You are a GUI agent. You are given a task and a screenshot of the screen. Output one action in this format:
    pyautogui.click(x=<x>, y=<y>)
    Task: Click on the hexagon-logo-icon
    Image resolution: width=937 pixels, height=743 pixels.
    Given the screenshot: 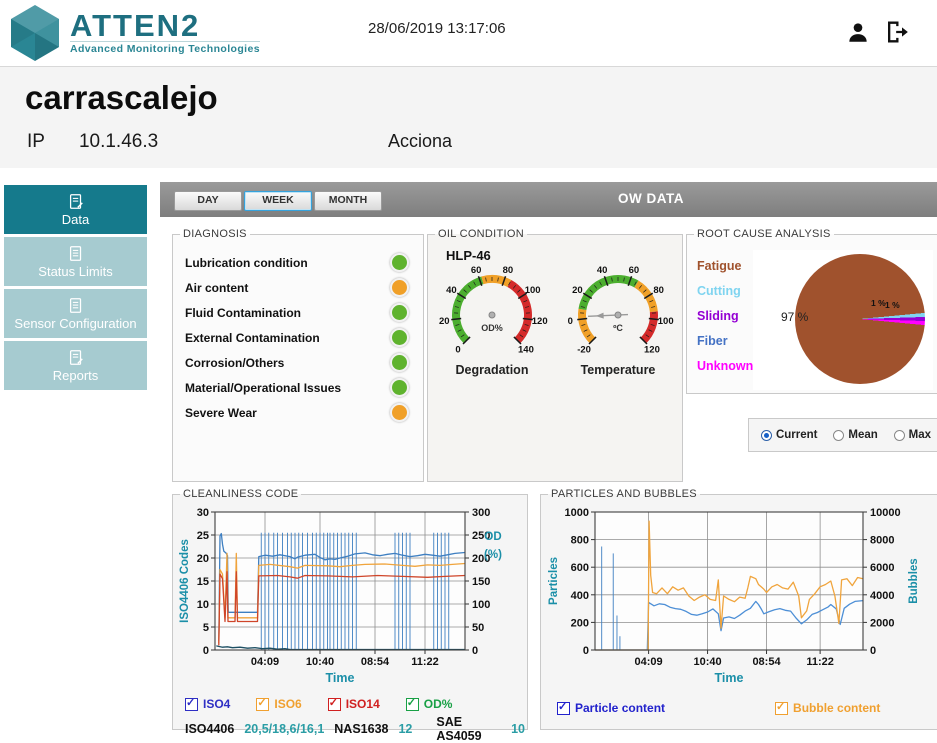 What is the action you would take?
    pyautogui.click(x=35, y=33)
    